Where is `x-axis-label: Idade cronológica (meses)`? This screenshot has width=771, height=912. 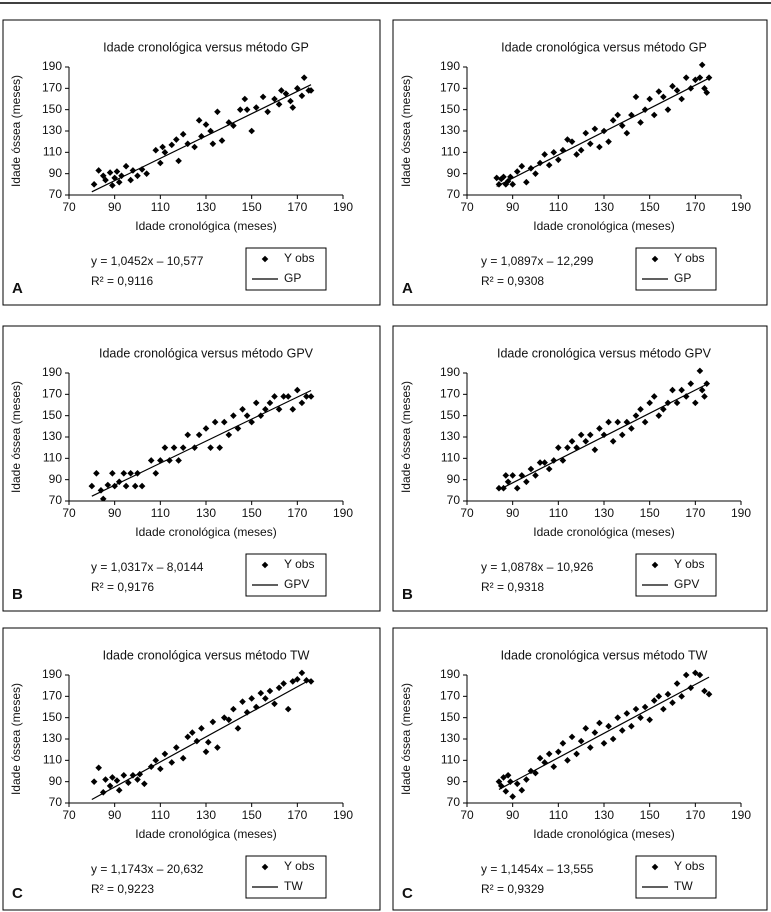 x-axis-label: Idade cronológica (meses) is located at coordinates (205, 532).